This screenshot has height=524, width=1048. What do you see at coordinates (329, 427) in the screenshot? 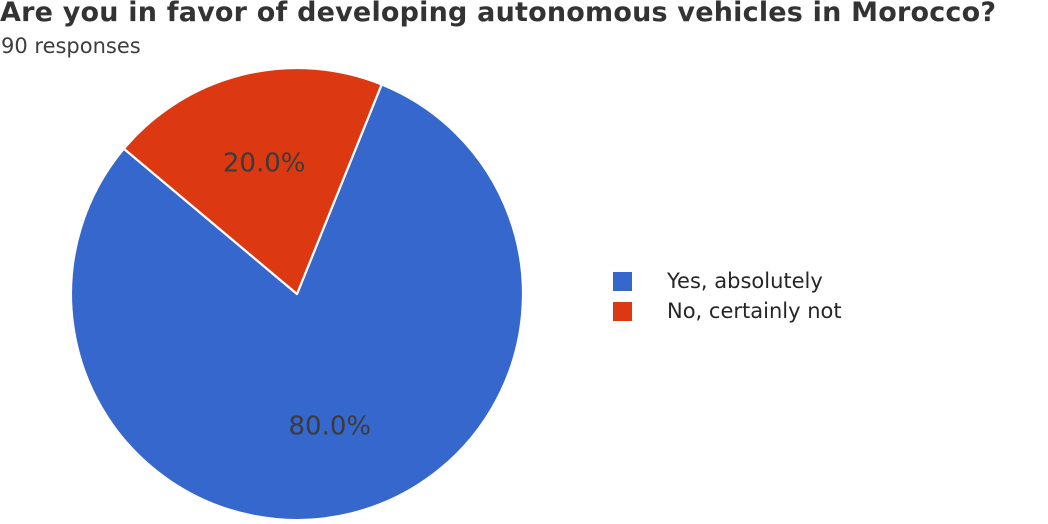
I see `pct-label-yes-absolutely: 80.0%` at bounding box center [329, 427].